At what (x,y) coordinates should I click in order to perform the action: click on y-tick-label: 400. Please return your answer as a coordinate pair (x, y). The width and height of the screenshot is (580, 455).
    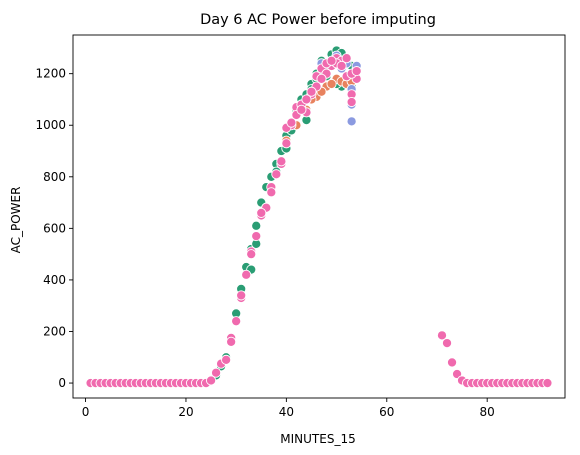
    Looking at the image, I should click on (54, 280).